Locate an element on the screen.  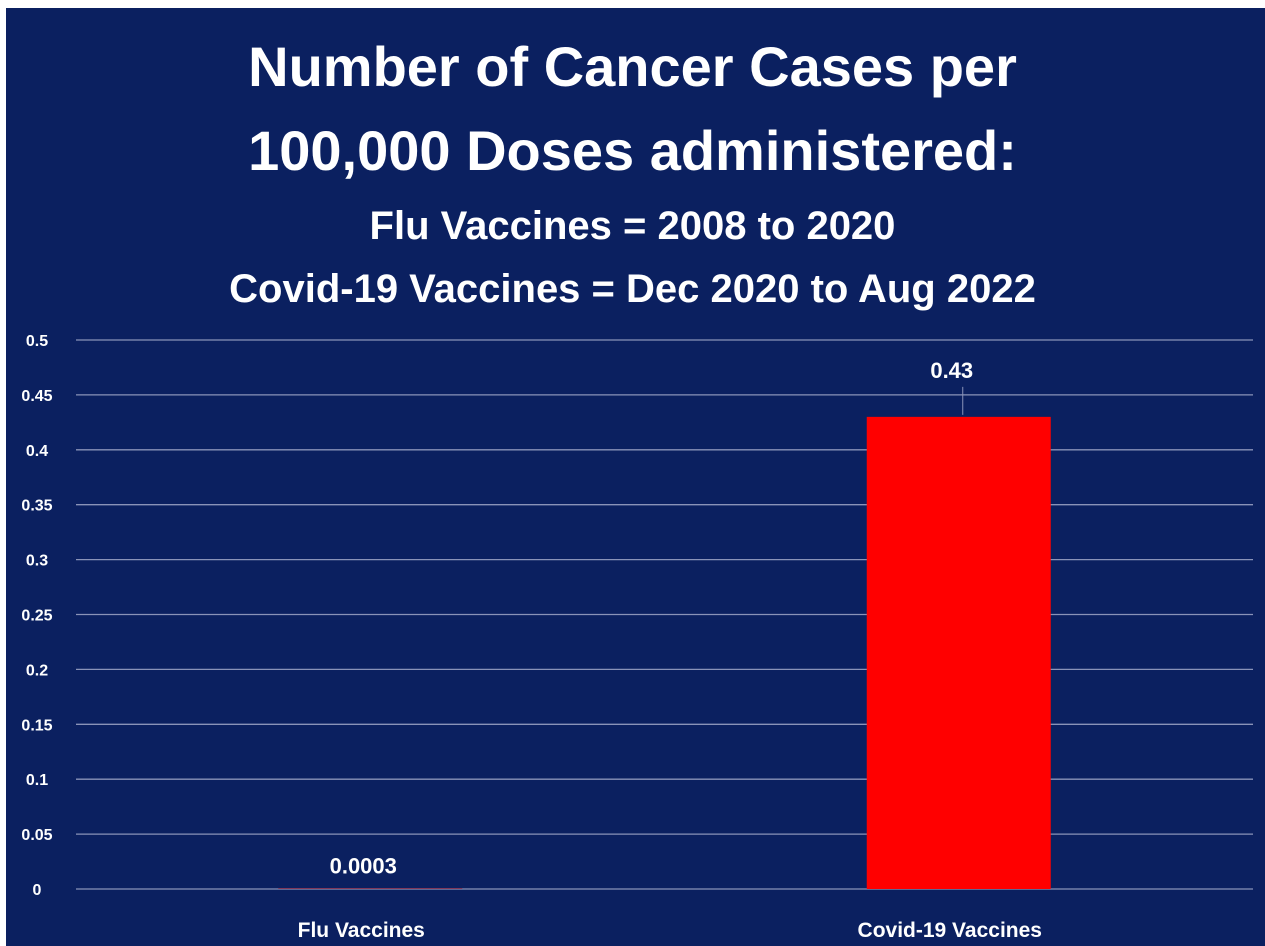
y-tick-label: 0.35 is located at coordinates (36, 506).